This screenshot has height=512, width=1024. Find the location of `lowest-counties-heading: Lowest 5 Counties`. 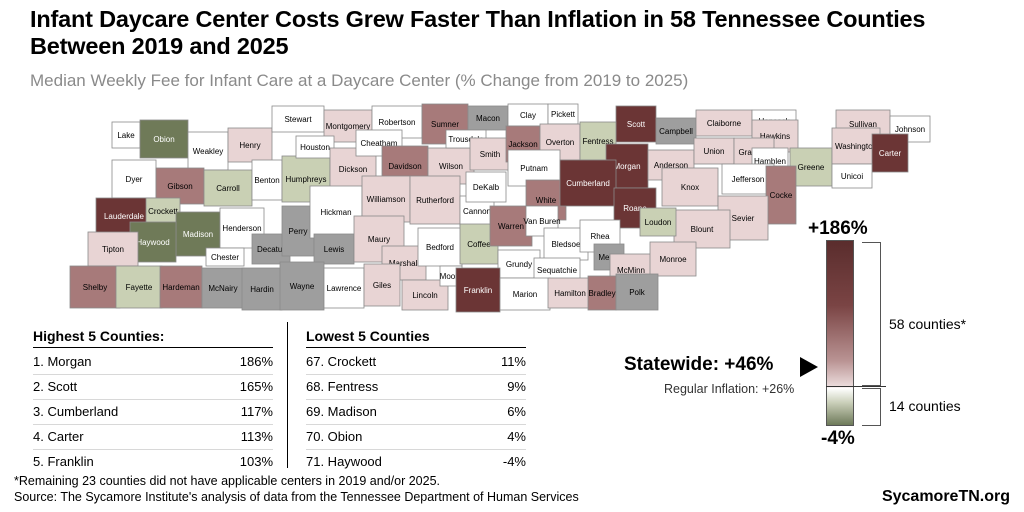

lowest-counties-heading: Lowest 5 Counties is located at coordinates (416, 338).